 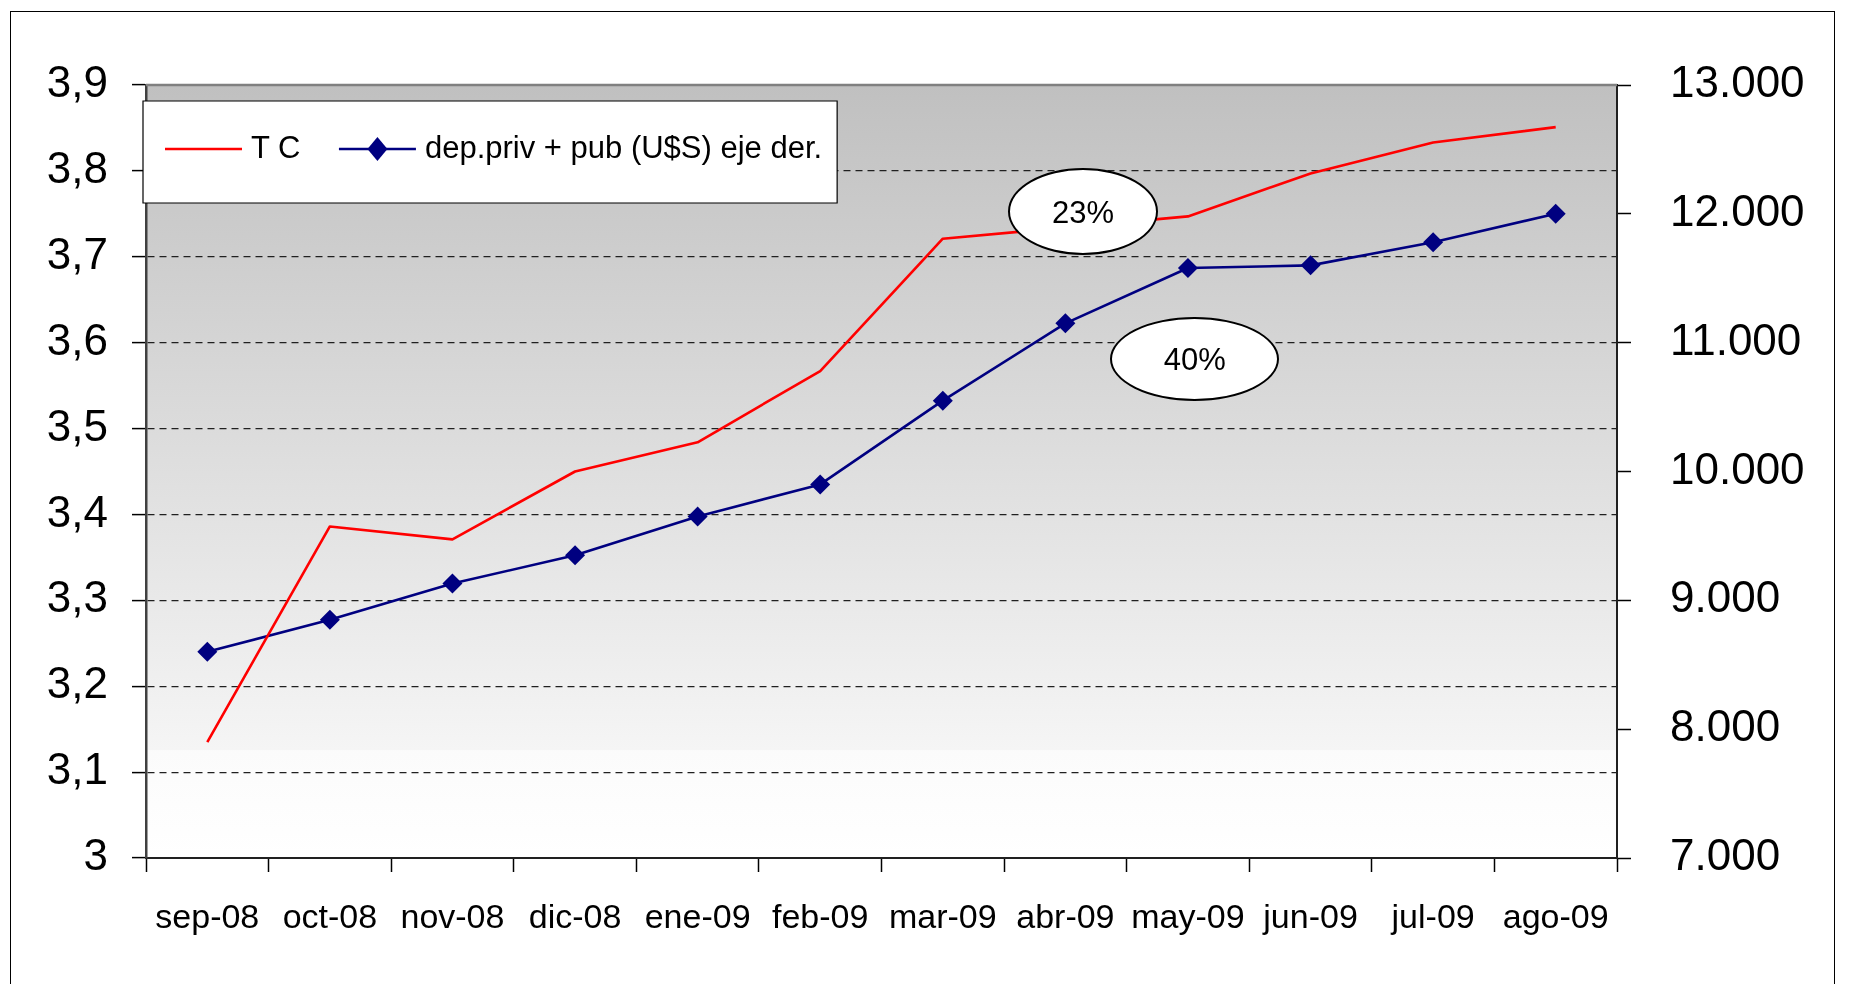 What do you see at coordinates (1737, 82) in the screenshot?
I see `y2-tick-label: 13.000` at bounding box center [1737, 82].